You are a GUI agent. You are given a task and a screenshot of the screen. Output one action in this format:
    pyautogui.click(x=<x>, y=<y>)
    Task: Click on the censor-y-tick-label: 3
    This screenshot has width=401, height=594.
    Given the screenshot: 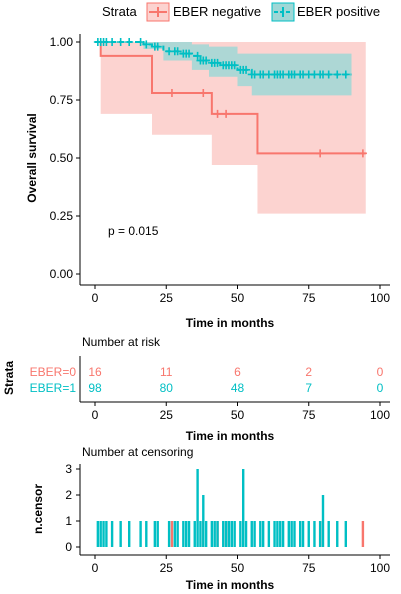 What is the action you would take?
    pyautogui.click(x=68, y=469)
    